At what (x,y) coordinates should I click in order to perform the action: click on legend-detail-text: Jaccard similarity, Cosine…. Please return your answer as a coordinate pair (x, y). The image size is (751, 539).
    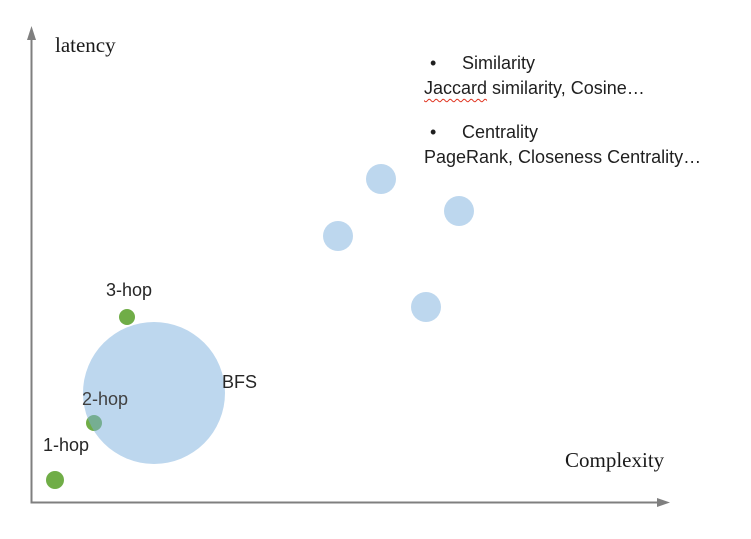
    Looking at the image, I should click on (534, 88).